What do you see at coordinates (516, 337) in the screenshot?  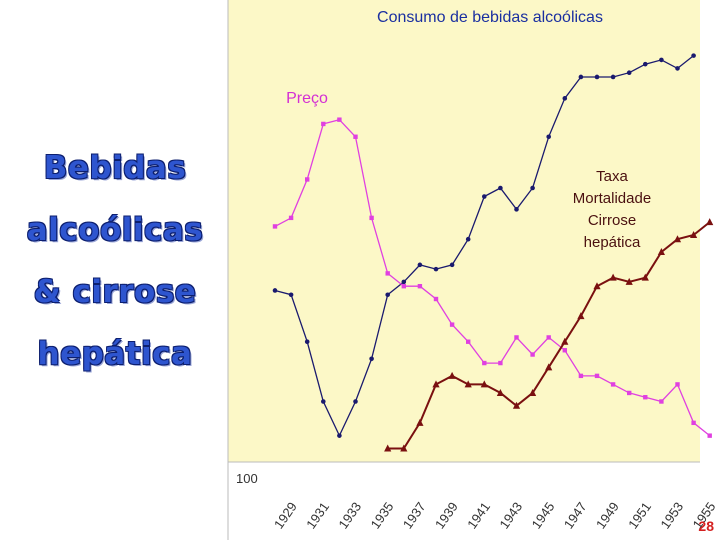 I see `series-1-point-1943` at bounding box center [516, 337].